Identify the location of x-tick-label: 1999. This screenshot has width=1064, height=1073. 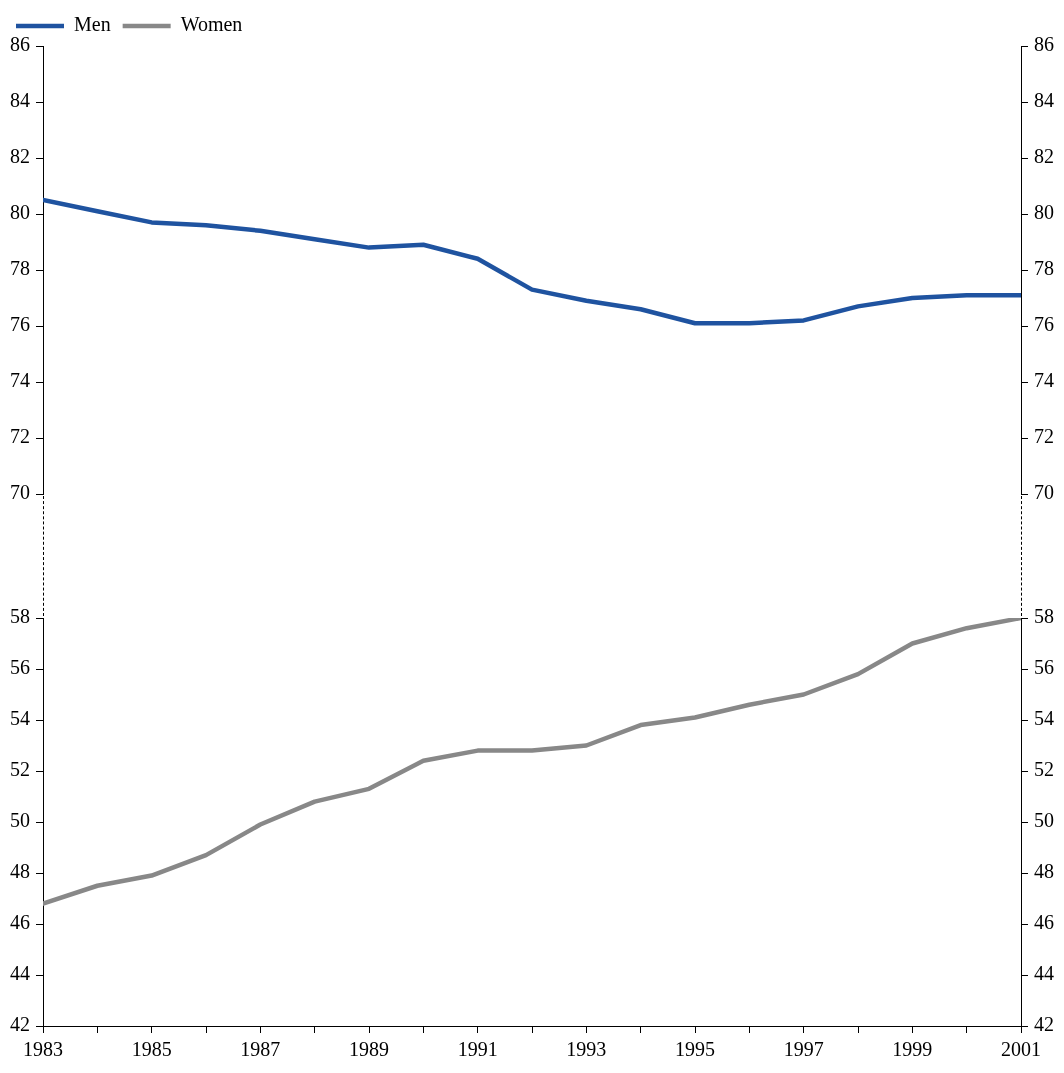
(912, 1049).